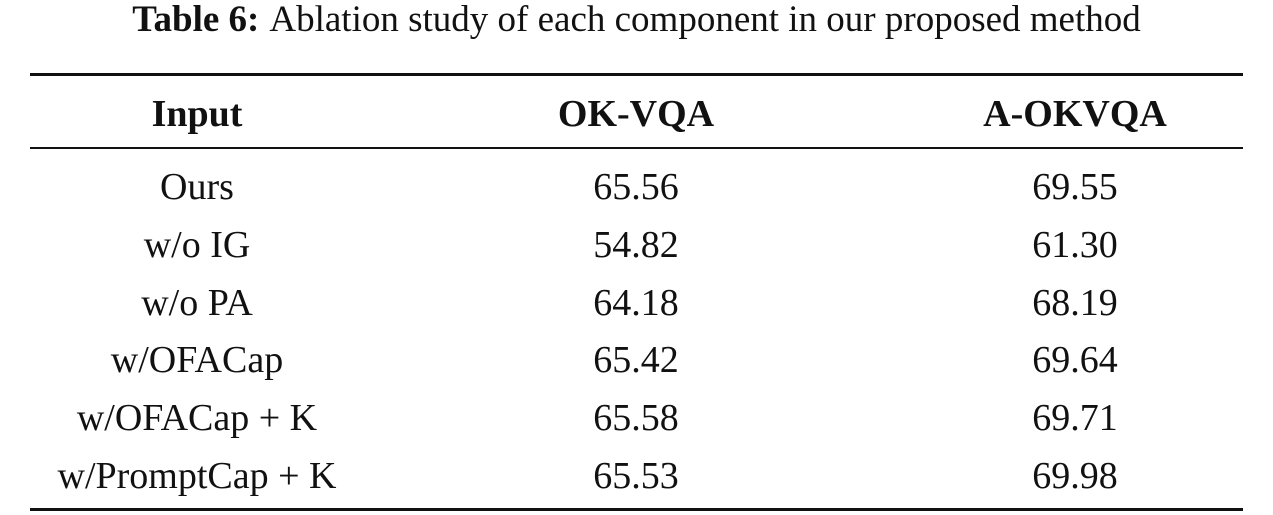 The height and width of the screenshot is (515, 1273). What do you see at coordinates (1075, 114) in the screenshot?
I see `header-cell: A-OKVQA` at bounding box center [1075, 114].